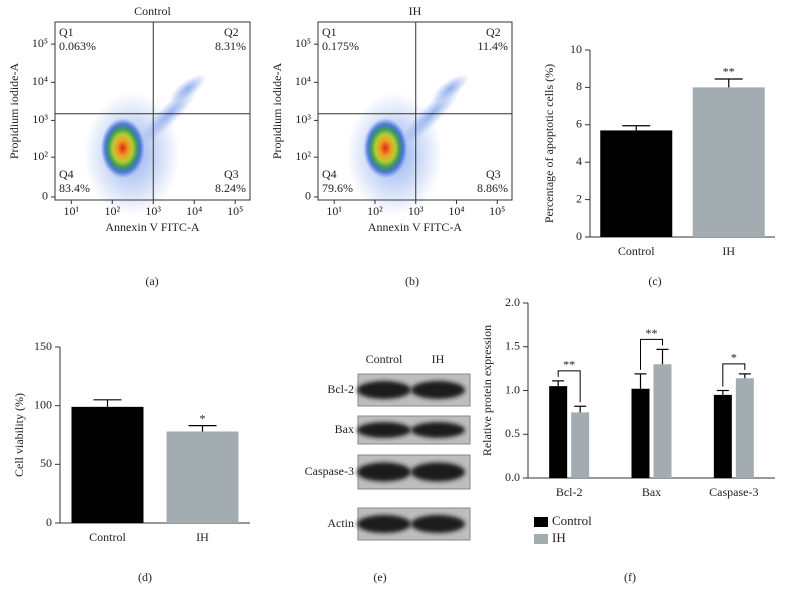  Describe the element at coordinates (230, 46) in the screenshot. I see `quadrant-value: 8.31%` at that location.